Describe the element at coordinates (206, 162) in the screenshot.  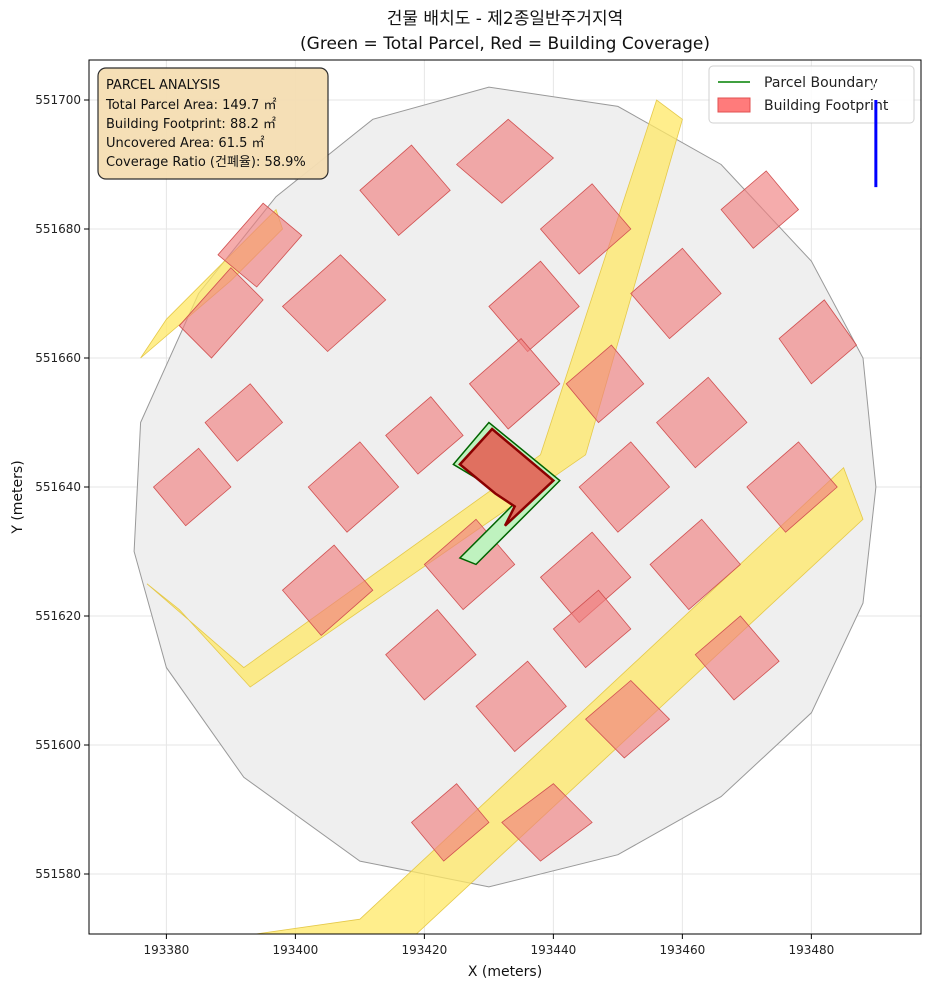
I see `info-line-coverage: Coverage Ratio (건폐율): 58.9%` at that location.